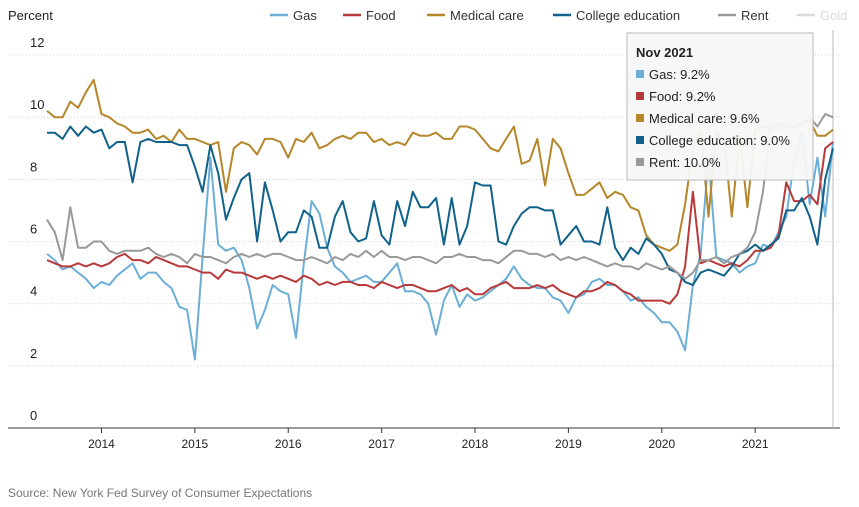 This screenshot has width=859, height=507. I want to click on x-tick-label: 2014, so click(101, 444).